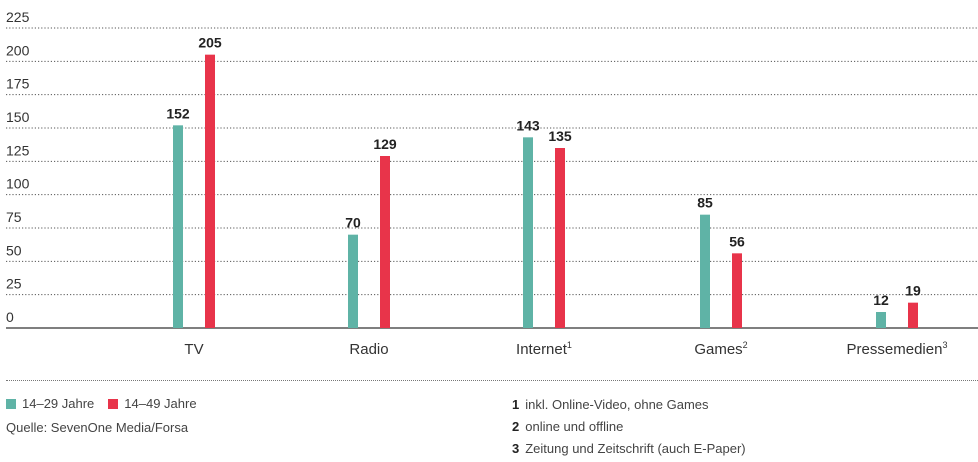 Image resolution: width=978 pixels, height=462 pixels. I want to click on data-label: 12, so click(881, 300).